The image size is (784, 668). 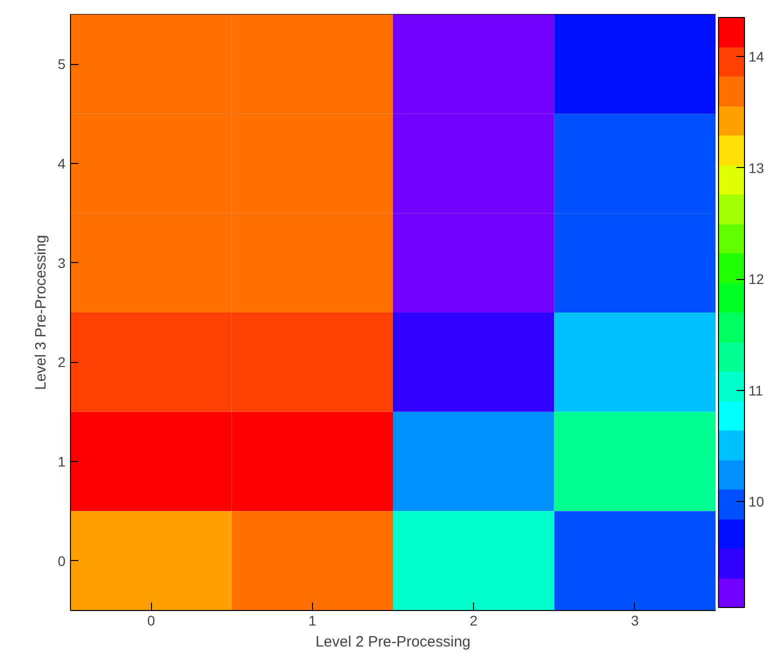 I want to click on y-tick-label: 4, so click(x=62, y=164).